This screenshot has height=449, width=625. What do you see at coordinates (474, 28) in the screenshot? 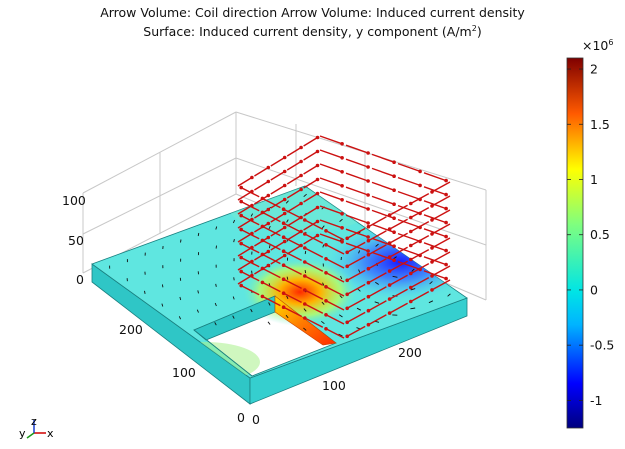
I see `title-line2-exponent: 2` at bounding box center [474, 28].